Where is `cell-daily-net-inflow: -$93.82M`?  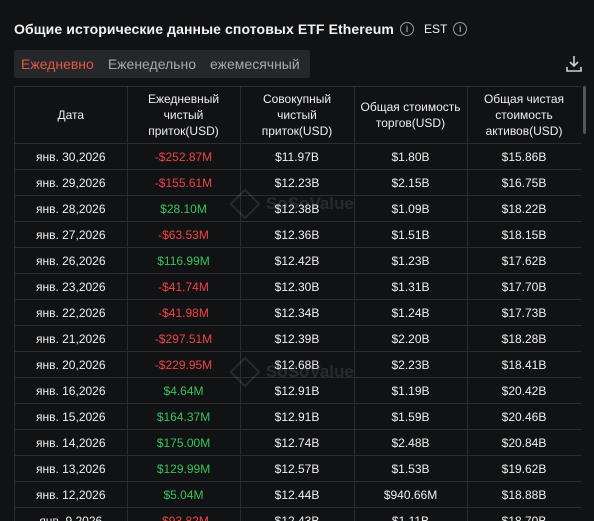 cell-daily-net-inflow: -$93.82M is located at coordinates (183, 514).